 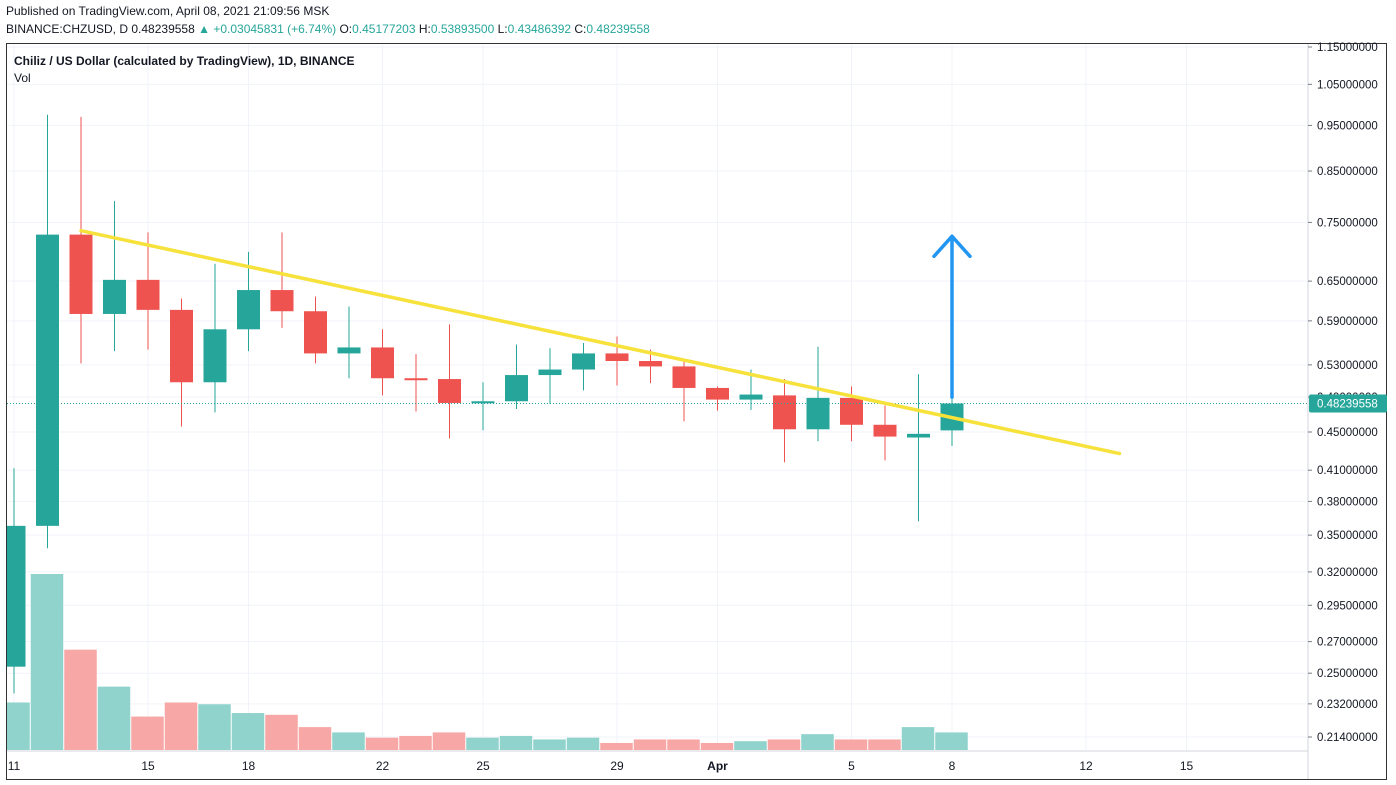 What do you see at coordinates (1347, 48) in the screenshot?
I see `price-tick-label: 1.15000000` at bounding box center [1347, 48].